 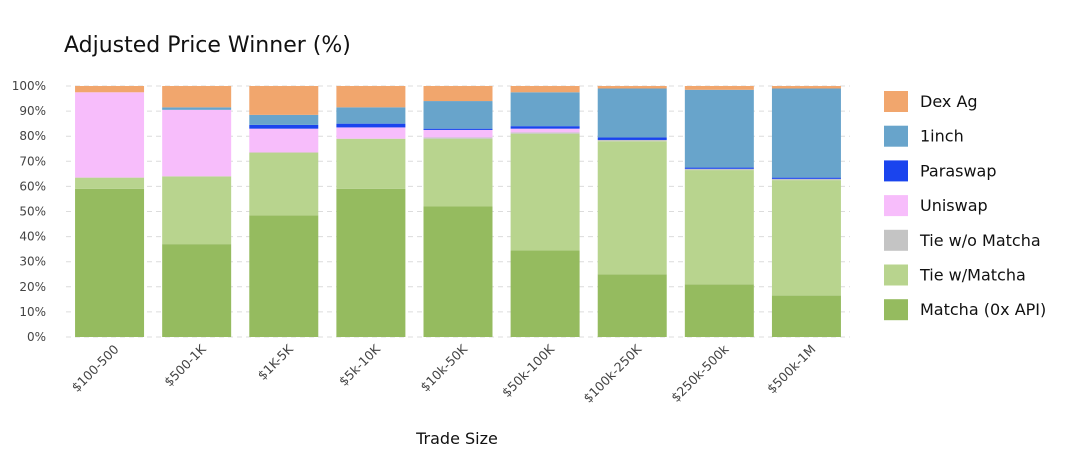 What do you see at coordinates (972, 275) in the screenshot?
I see `legend-label: Tie w/Matcha` at bounding box center [972, 275].